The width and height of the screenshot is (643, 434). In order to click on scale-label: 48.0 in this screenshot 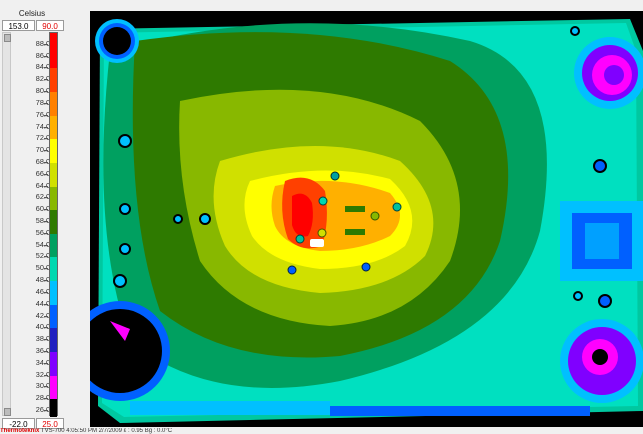, I will do `click(42, 280)`.